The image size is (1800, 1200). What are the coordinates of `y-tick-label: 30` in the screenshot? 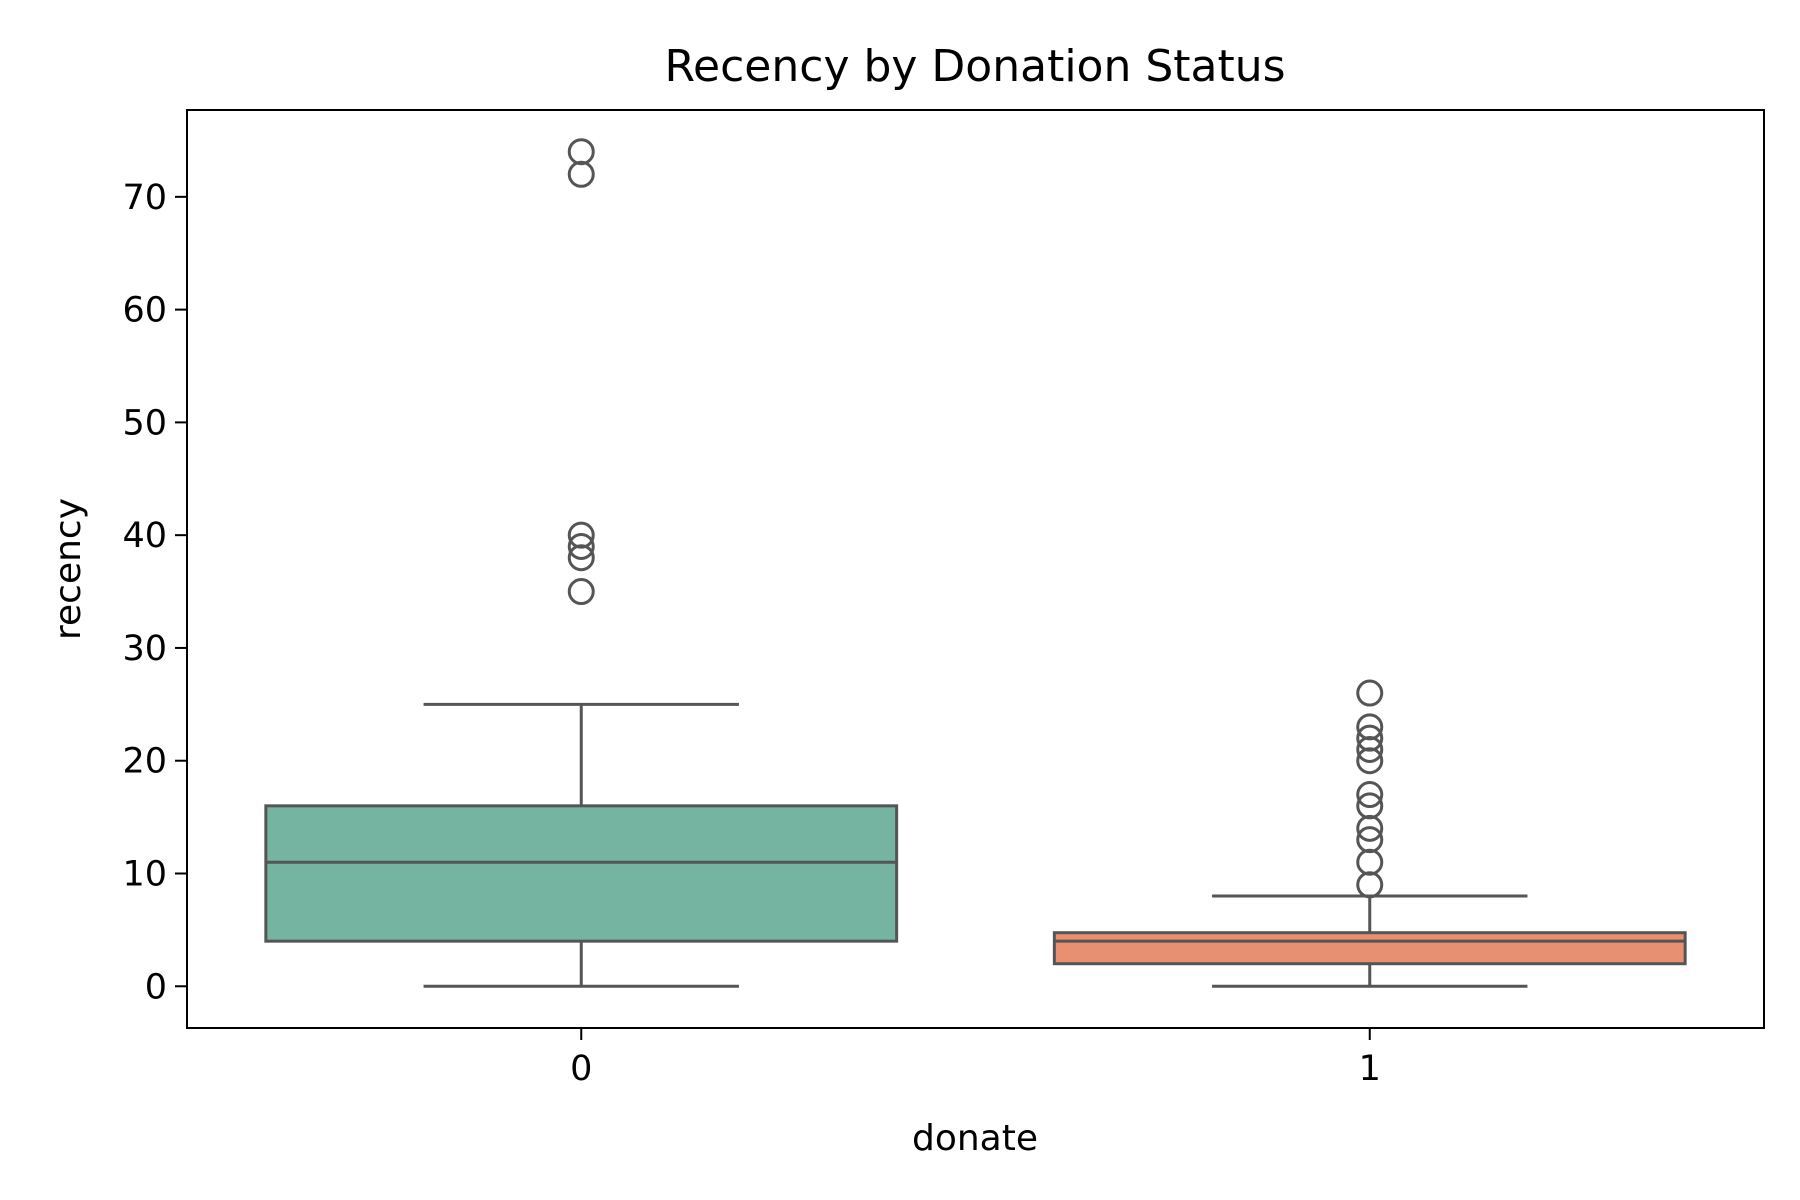 It's located at (144, 649).